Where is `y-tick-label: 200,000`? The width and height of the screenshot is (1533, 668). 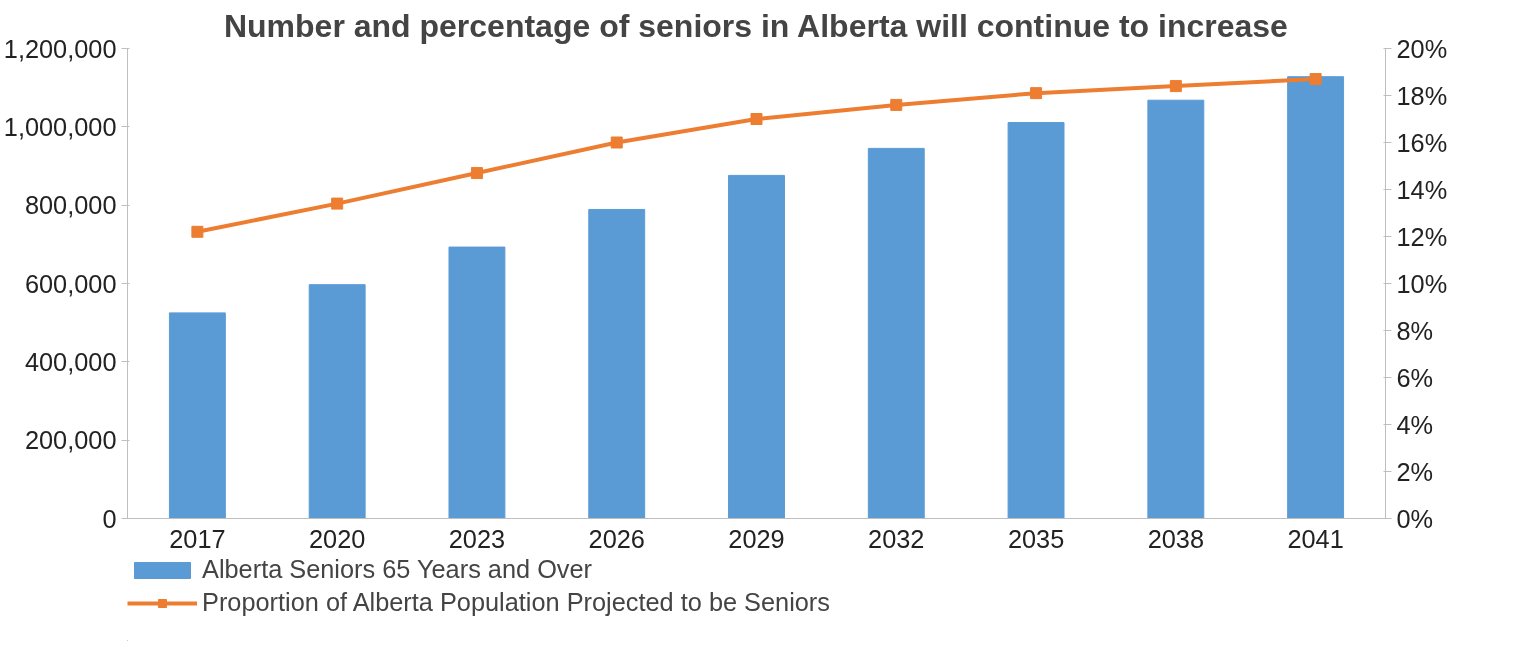 y-tick-label: 200,000 is located at coordinates (70, 440).